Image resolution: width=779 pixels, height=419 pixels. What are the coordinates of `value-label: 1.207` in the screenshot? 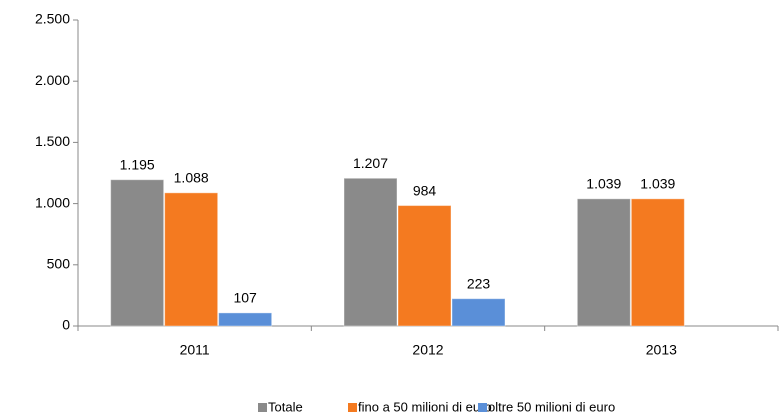 It's located at (370, 163).